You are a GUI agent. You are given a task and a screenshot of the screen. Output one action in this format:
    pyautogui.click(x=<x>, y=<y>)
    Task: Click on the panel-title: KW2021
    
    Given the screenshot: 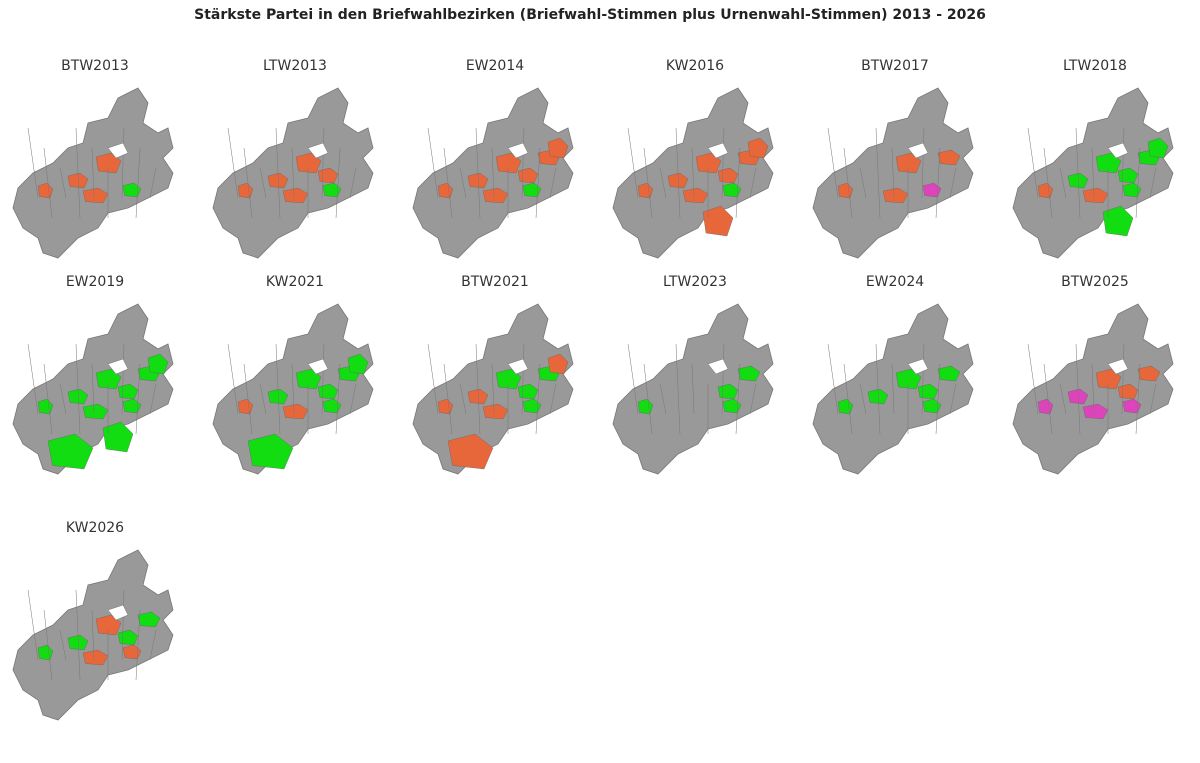 What is the action you would take?
    pyautogui.click(x=295, y=282)
    